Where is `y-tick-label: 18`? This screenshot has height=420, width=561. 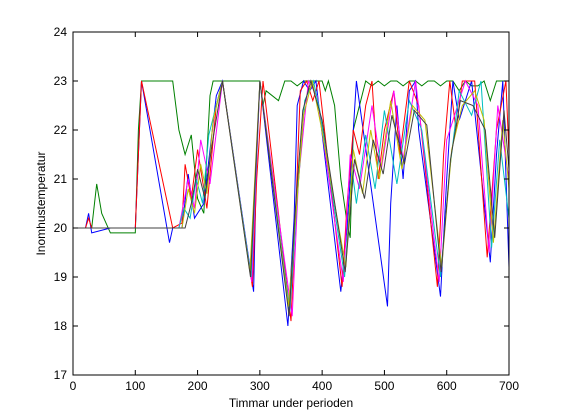 y-tick-label: 18 is located at coordinates (61, 326).